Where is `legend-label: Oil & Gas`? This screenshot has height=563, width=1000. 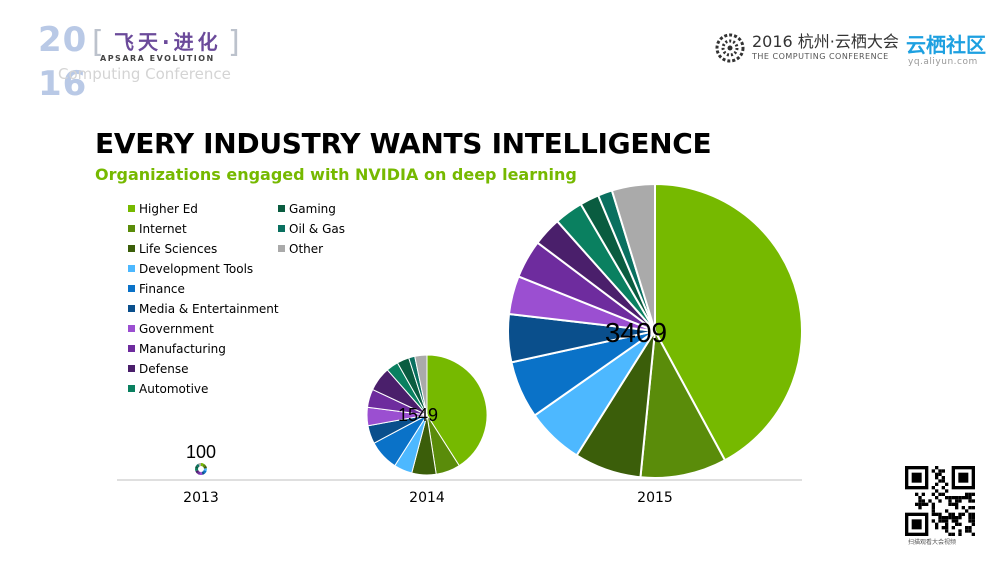
legend-label: Oil & Gas is located at coordinates (317, 229).